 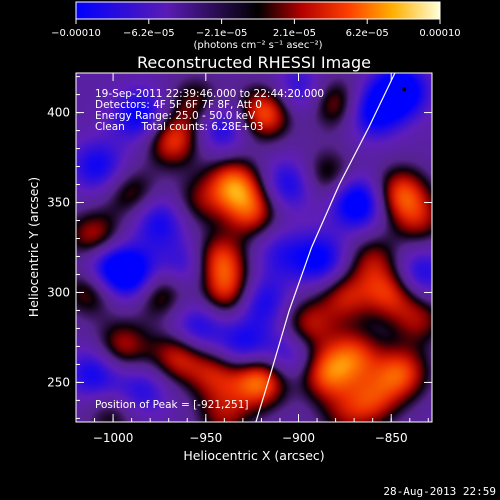 What do you see at coordinates (253, 455) in the screenshot?
I see `x-axis-label: Heliocentric X (arcsec)` at bounding box center [253, 455].